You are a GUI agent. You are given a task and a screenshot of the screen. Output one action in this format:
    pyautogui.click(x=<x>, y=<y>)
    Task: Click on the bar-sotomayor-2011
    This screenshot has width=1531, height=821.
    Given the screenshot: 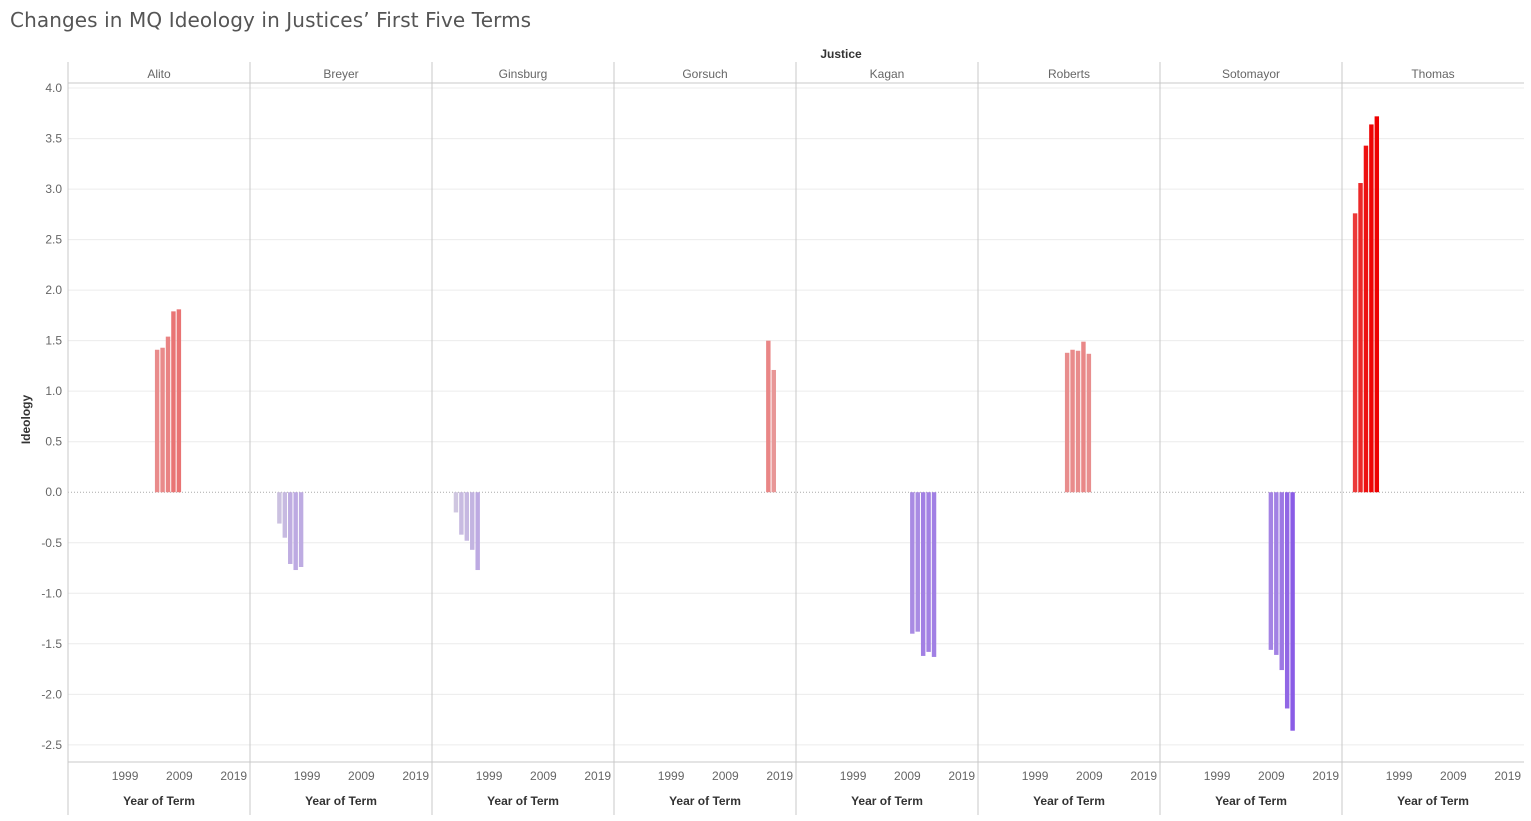 What is the action you would take?
    pyautogui.click(x=1281, y=581)
    